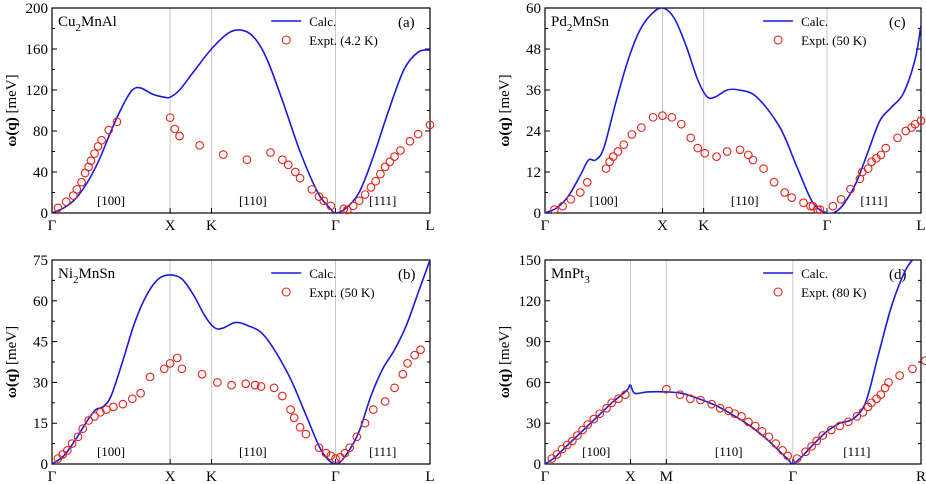 The height and width of the screenshot is (484, 926). What do you see at coordinates (533, 50) in the screenshot?
I see `y-tick-label: 48` at bounding box center [533, 50].